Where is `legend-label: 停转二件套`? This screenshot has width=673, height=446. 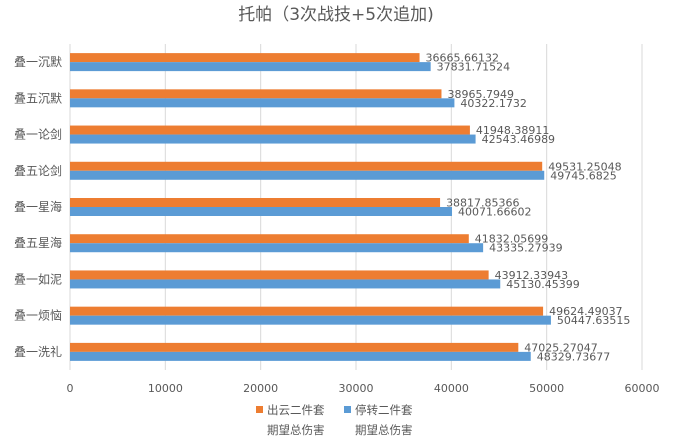 legend-label: 停转二件套 is located at coordinates (384, 410).